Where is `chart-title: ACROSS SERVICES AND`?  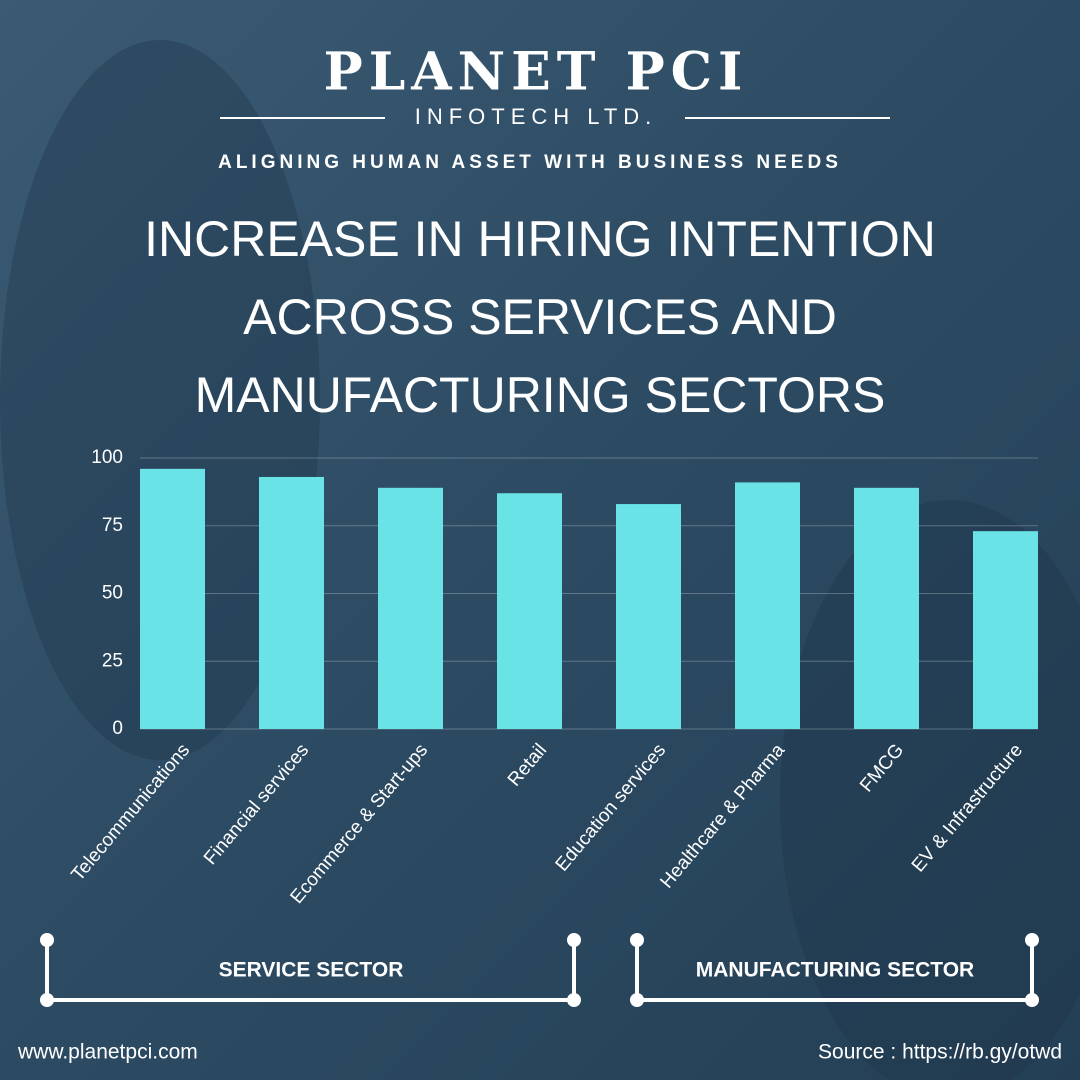
chart-title: ACROSS SERVICES AND is located at coordinates (540, 317).